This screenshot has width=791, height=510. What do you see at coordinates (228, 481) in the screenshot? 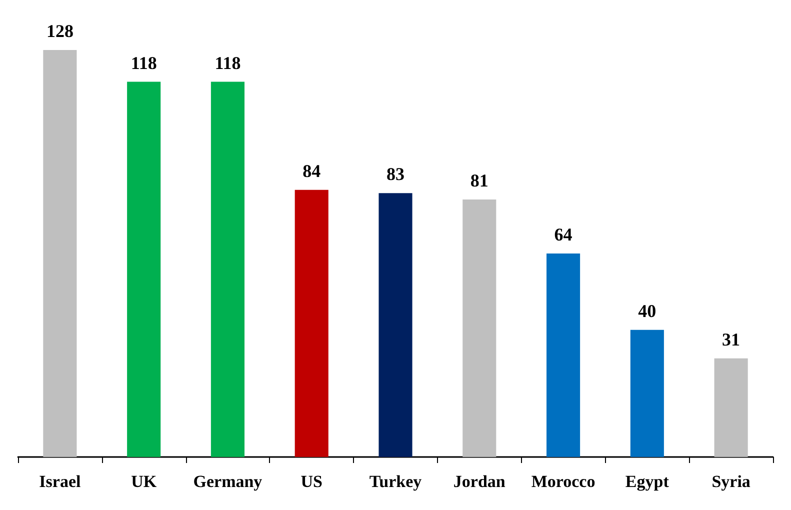
I see `x-tick-label: Germany` at bounding box center [228, 481].